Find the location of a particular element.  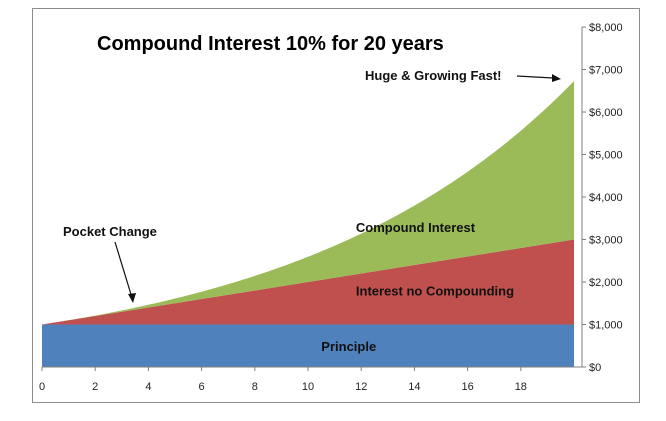

pocket-change-arrow-head is located at coordinates (132, 298).